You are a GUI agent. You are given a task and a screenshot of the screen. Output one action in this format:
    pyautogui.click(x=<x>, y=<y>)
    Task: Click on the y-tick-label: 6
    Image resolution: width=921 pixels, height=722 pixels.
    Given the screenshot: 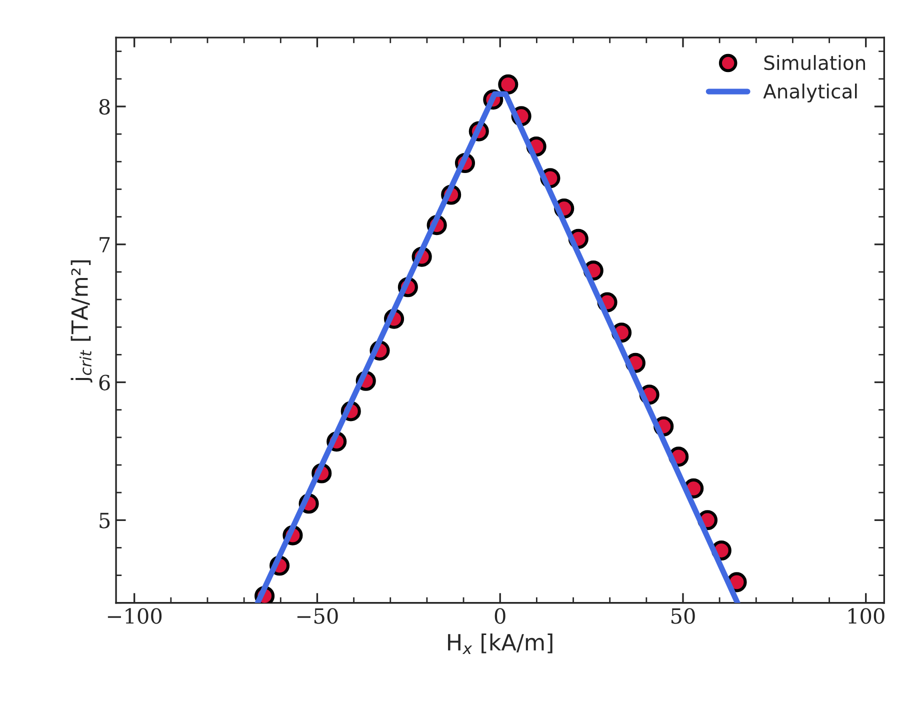 What is the action you would take?
    pyautogui.click(x=104, y=382)
    